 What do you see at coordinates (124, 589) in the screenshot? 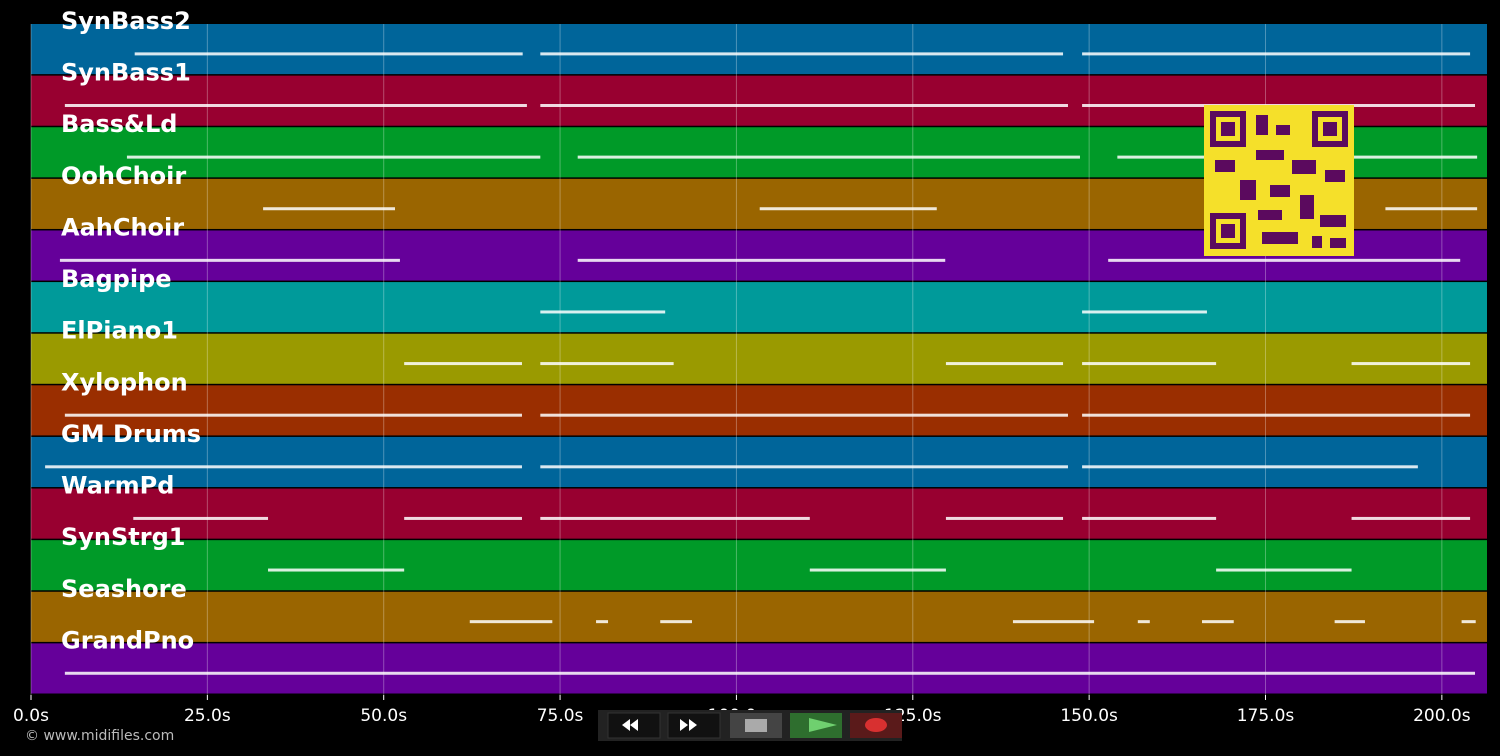
I see `track-label: Seashore` at bounding box center [124, 589].